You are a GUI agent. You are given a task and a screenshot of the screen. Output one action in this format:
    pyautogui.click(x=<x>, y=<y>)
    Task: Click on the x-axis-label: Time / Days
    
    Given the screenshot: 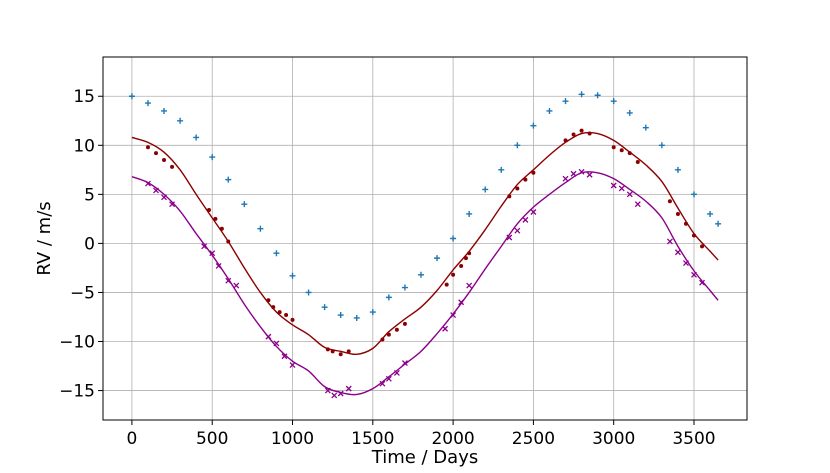 What is the action you would take?
    pyautogui.click(x=424, y=457)
    